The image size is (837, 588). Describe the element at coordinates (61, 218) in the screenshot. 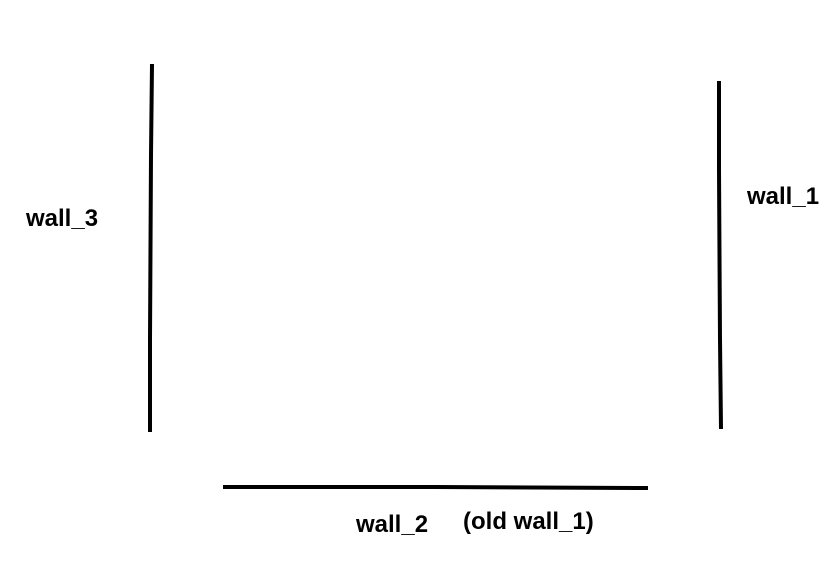

I see `wall-3-label: wall_3` at that location.